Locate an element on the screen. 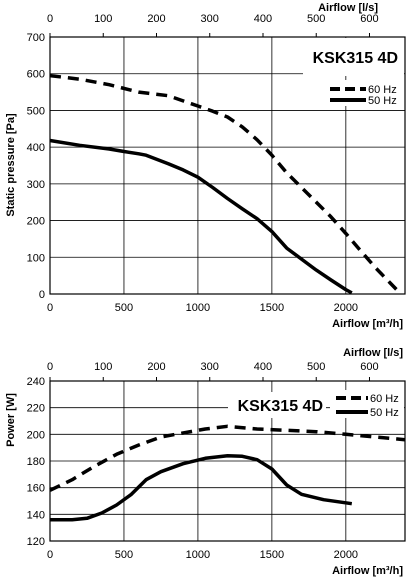 The width and height of the screenshot is (410, 583). y-tick-label: 220 is located at coordinates (36, 409).